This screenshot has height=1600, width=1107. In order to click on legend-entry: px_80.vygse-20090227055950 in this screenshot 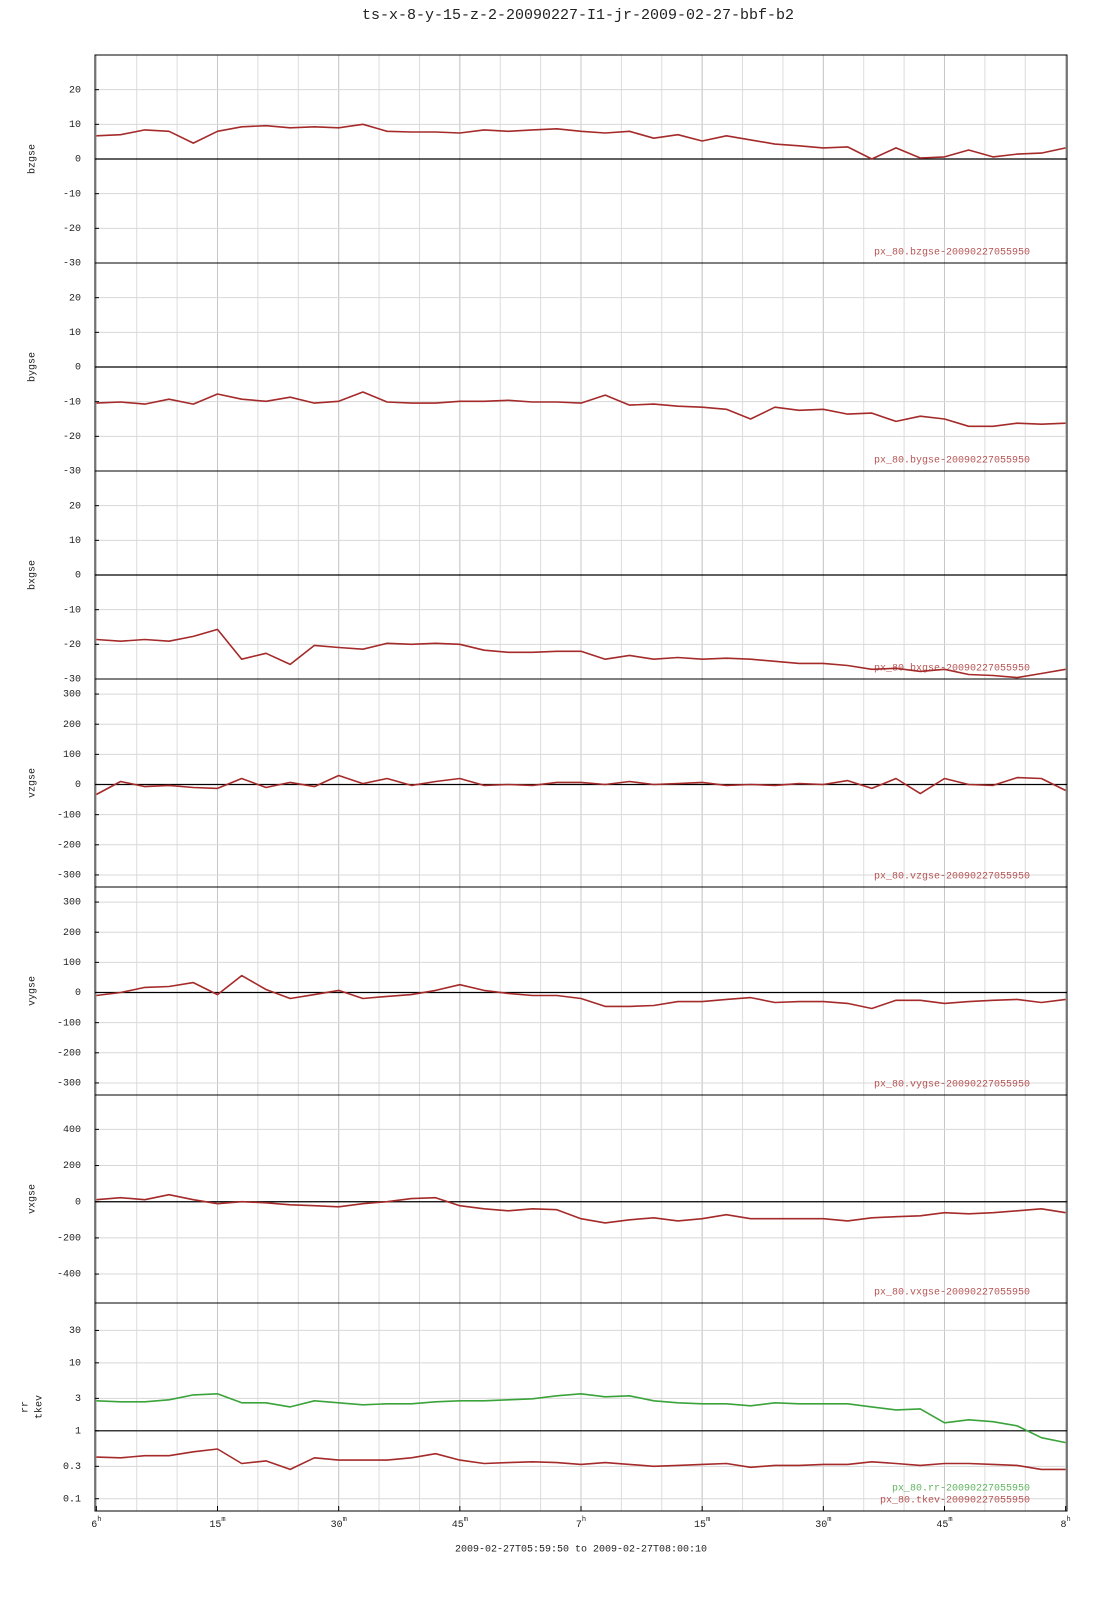, I will do `click(952, 1085)`.